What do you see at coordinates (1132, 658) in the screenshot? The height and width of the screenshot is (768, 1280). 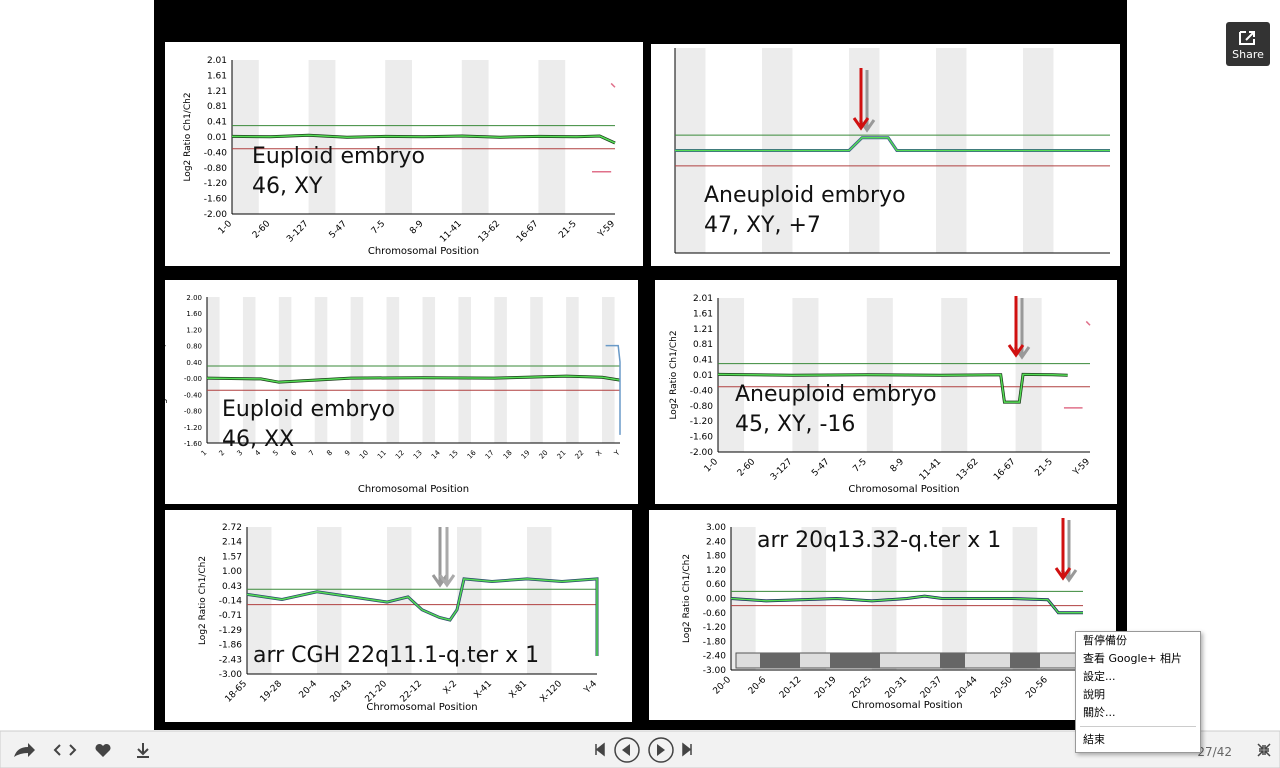 I see `menu-item: 查看 Google+ 相片` at bounding box center [1132, 658].